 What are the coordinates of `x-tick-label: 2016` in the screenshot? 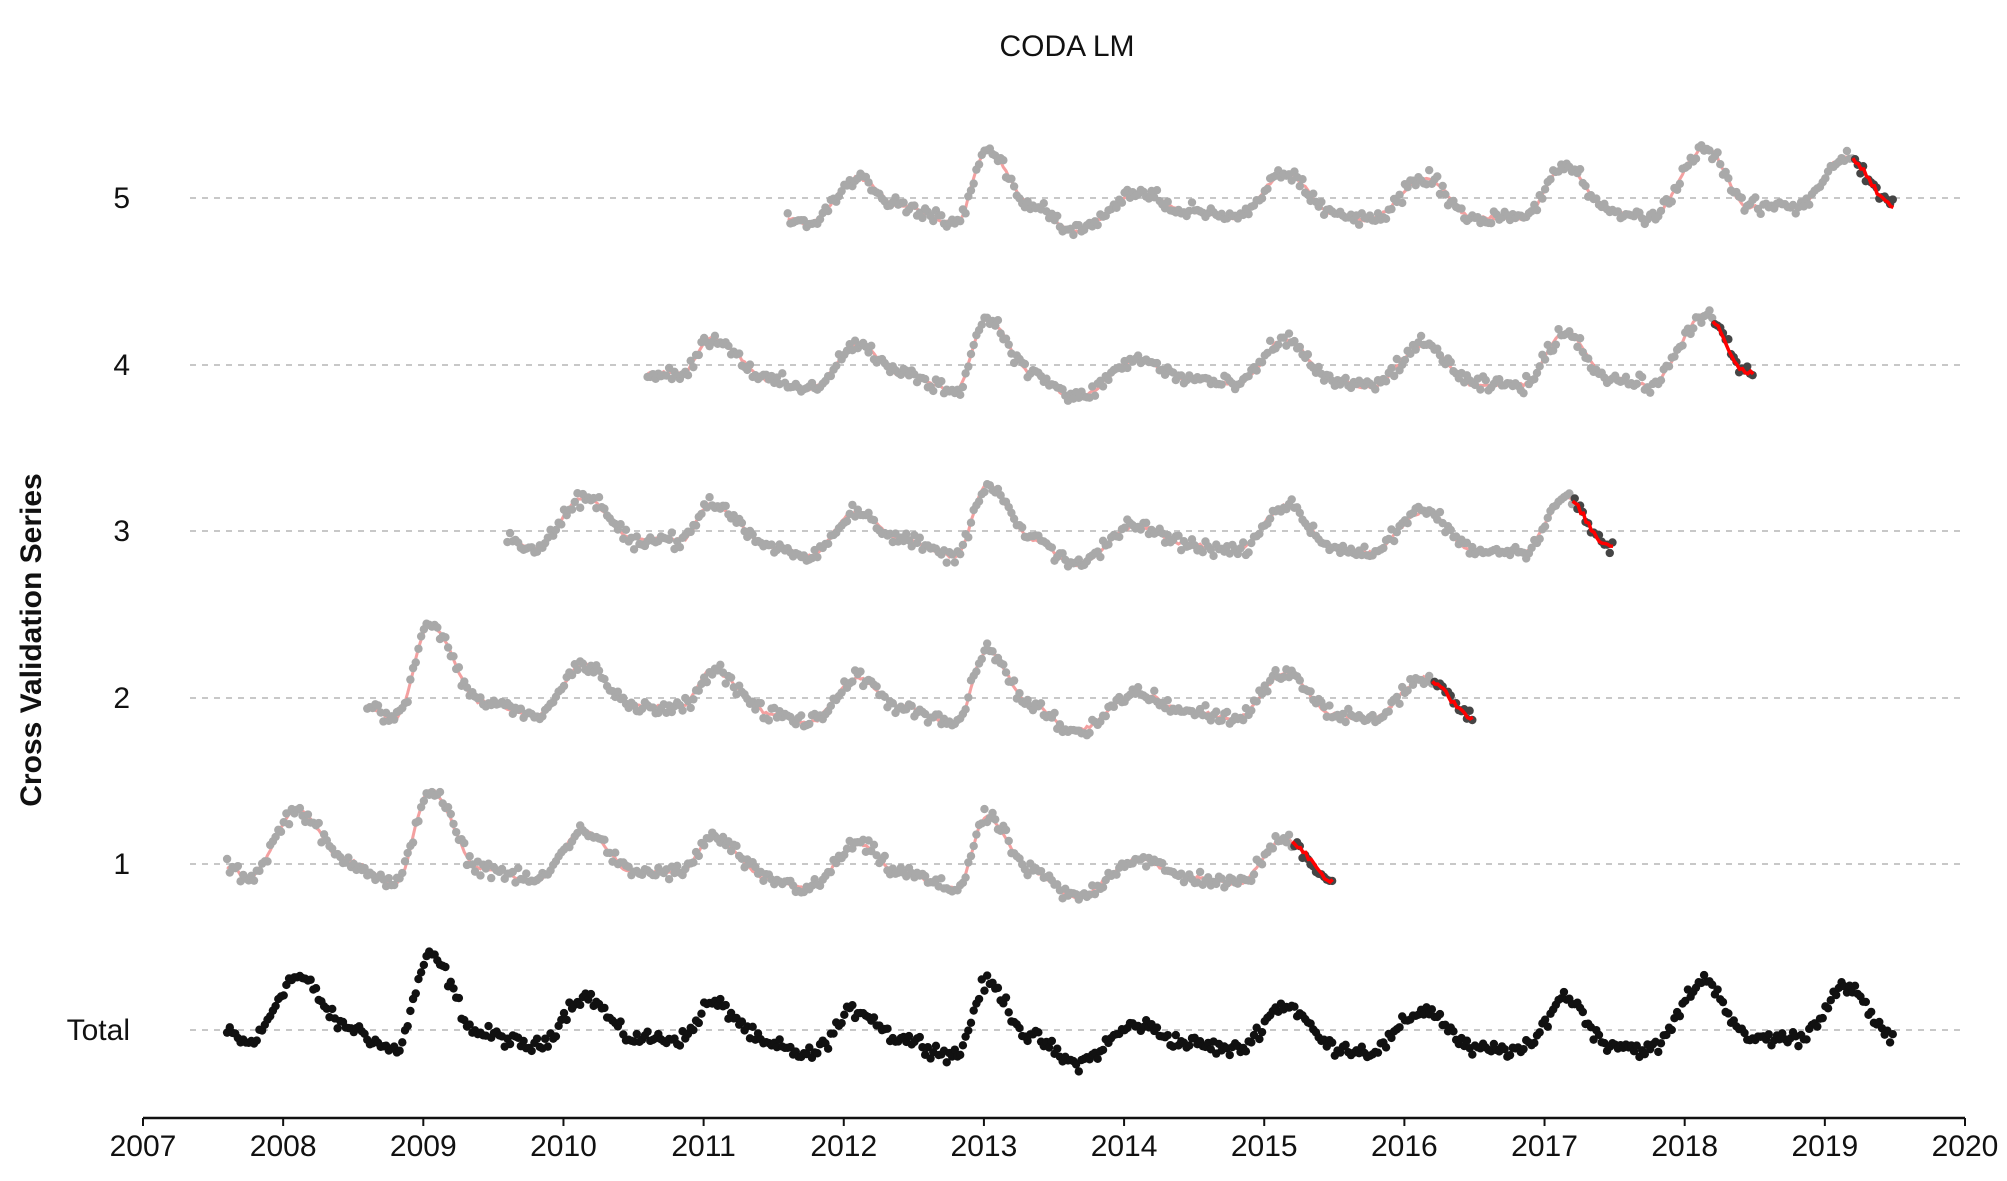 It's located at (1404, 1146).